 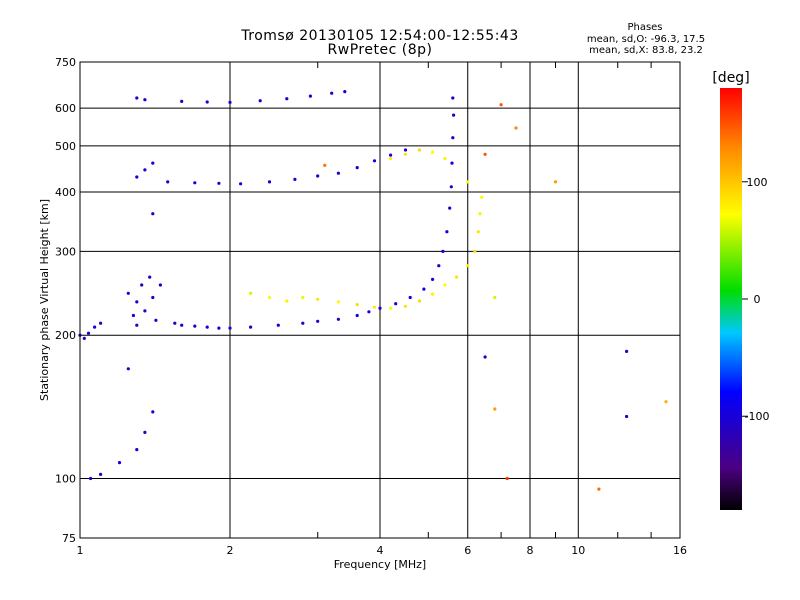 What do you see at coordinates (80, 550) in the screenshot?
I see `x-tick-label-0: 1` at bounding box center [80, 550].